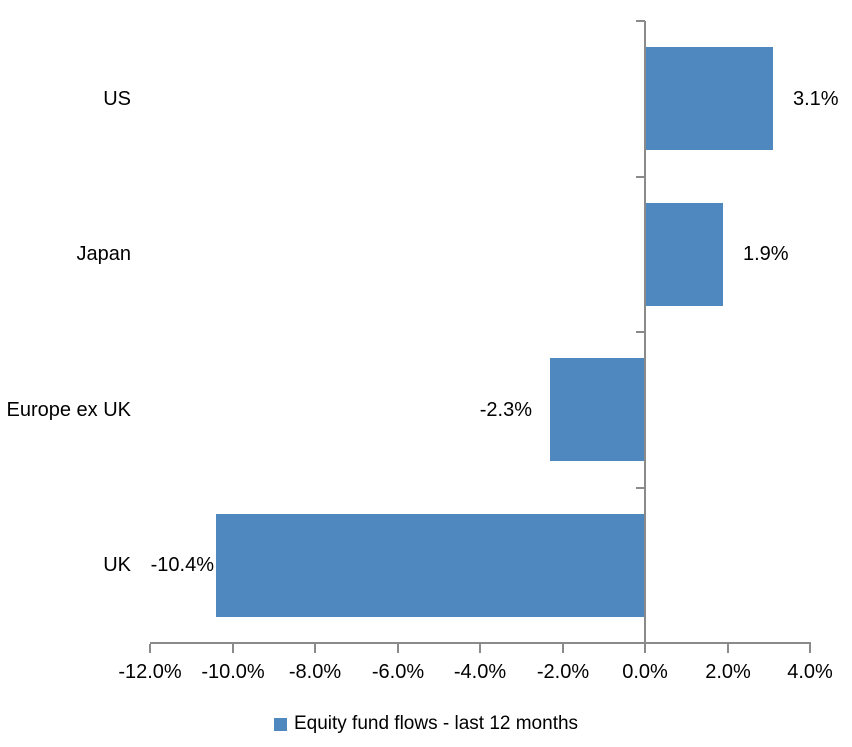 The width and height of the screenshot is (852, 747). What do you see at coordinates (505, 410) in the screenshot?
I see `data-label-europe-ex-uk: -2.3%` at bounding box center [505, 410].